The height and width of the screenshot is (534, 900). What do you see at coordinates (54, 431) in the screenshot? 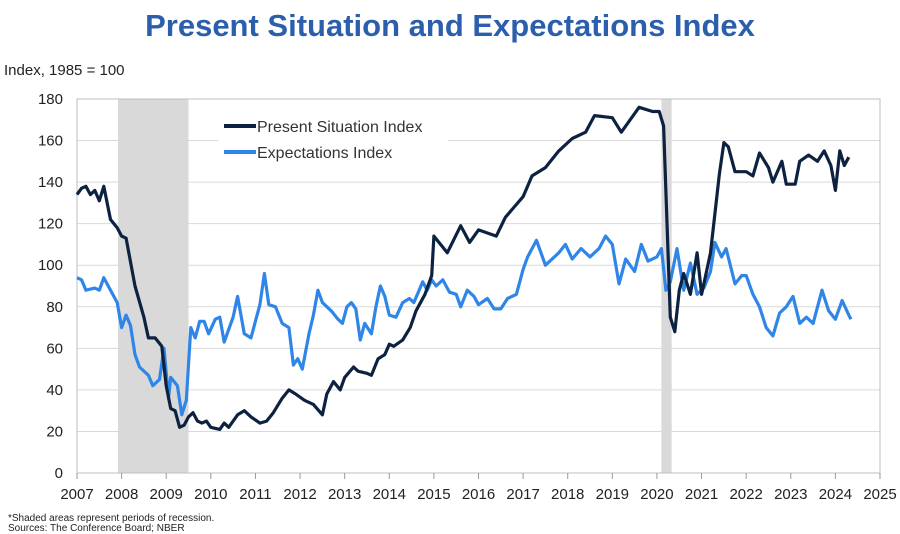
I see `y-tick-label: 20` at bounding box center [54, 431].